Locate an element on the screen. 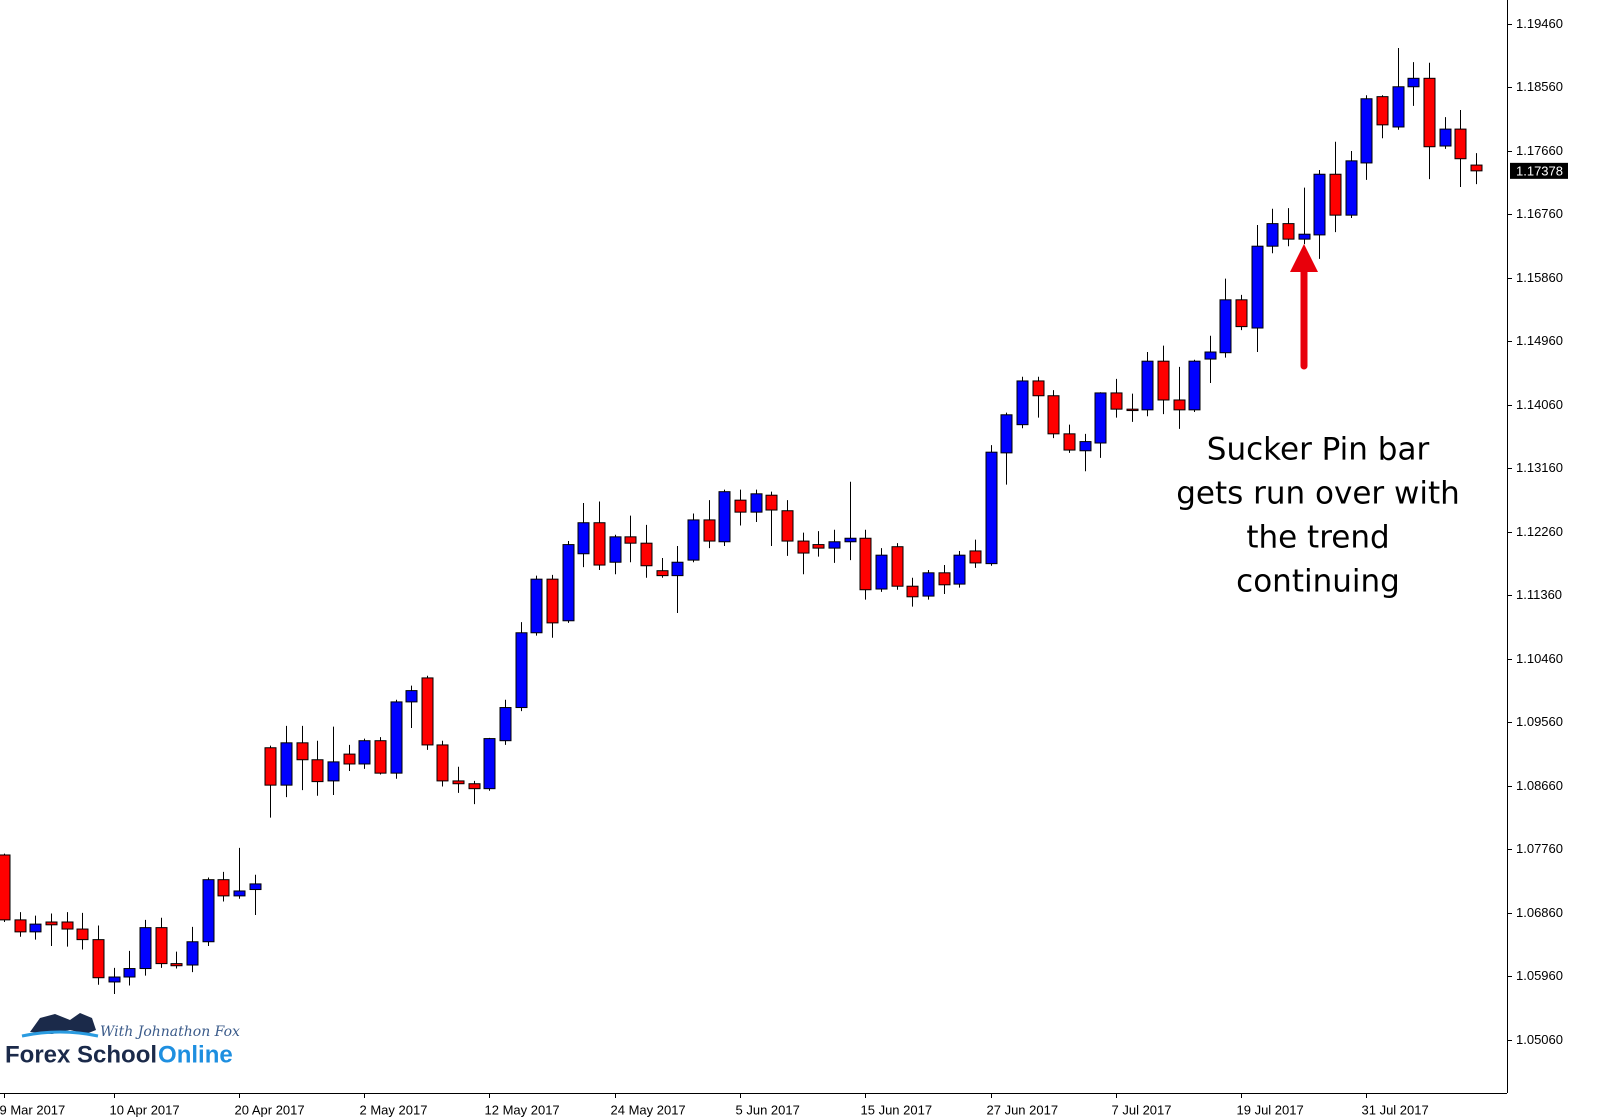 Image resolution: width=1605 pixels, height=1118 pixels. x-tick-label: 7 Jul 2017 is located at coordinates (1142, 1109).